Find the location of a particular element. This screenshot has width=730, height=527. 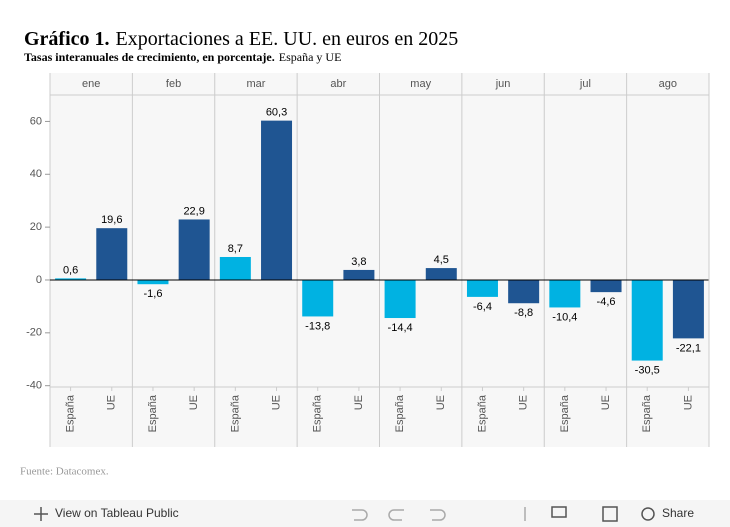

undo-icon is located at coordinates (360, 515).